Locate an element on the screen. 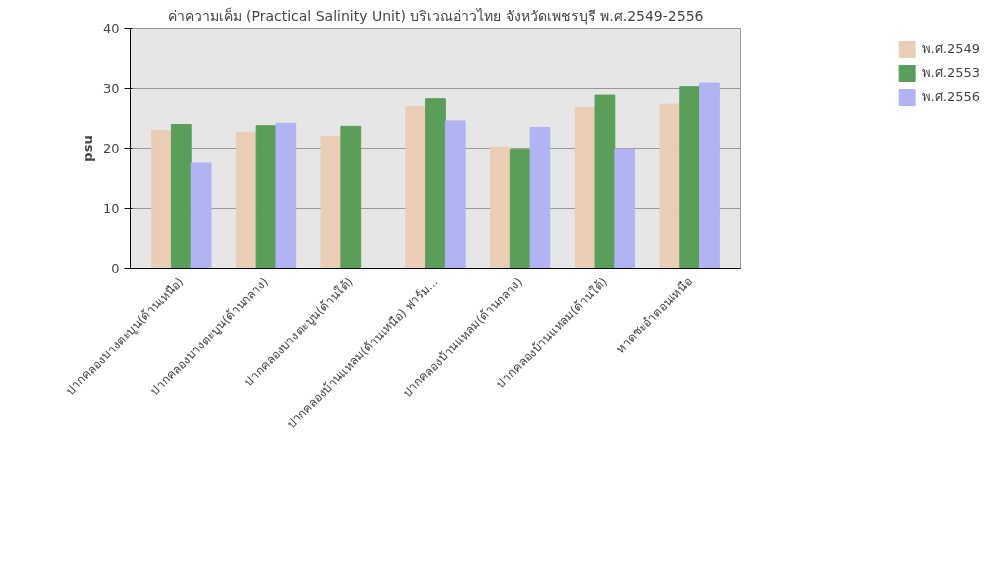 The image size is (1003, 585). y-tick-label: 0 is located at coordinates (115, 268).